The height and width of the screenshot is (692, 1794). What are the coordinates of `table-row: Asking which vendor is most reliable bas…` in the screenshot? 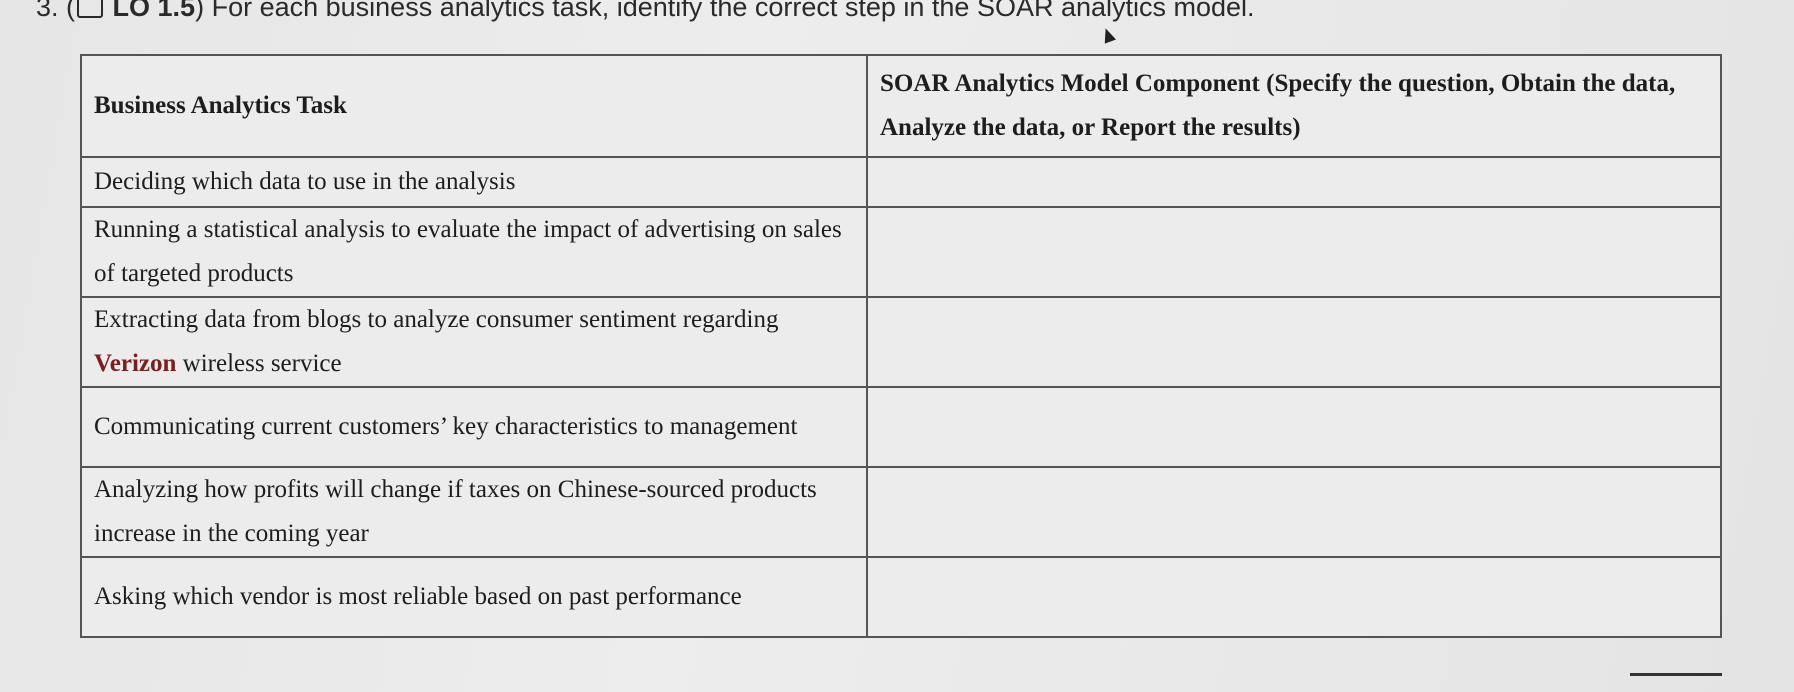 It's located at (901, 597).